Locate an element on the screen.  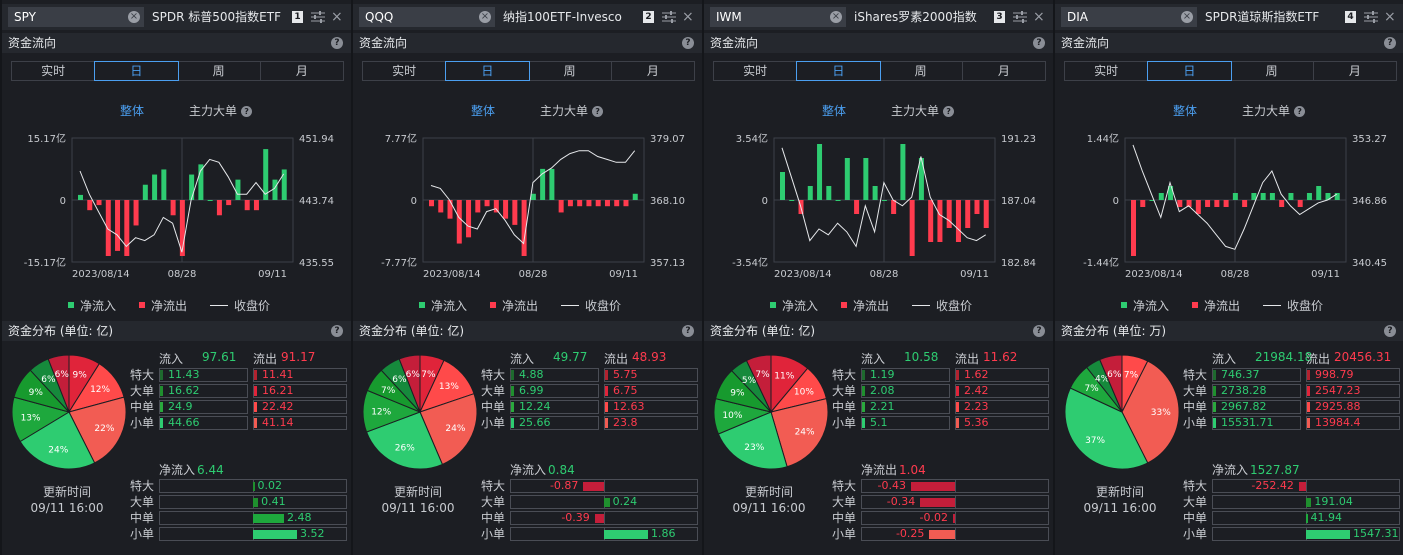
ticker-input: QQQ × is located at coordinates (427, 17).